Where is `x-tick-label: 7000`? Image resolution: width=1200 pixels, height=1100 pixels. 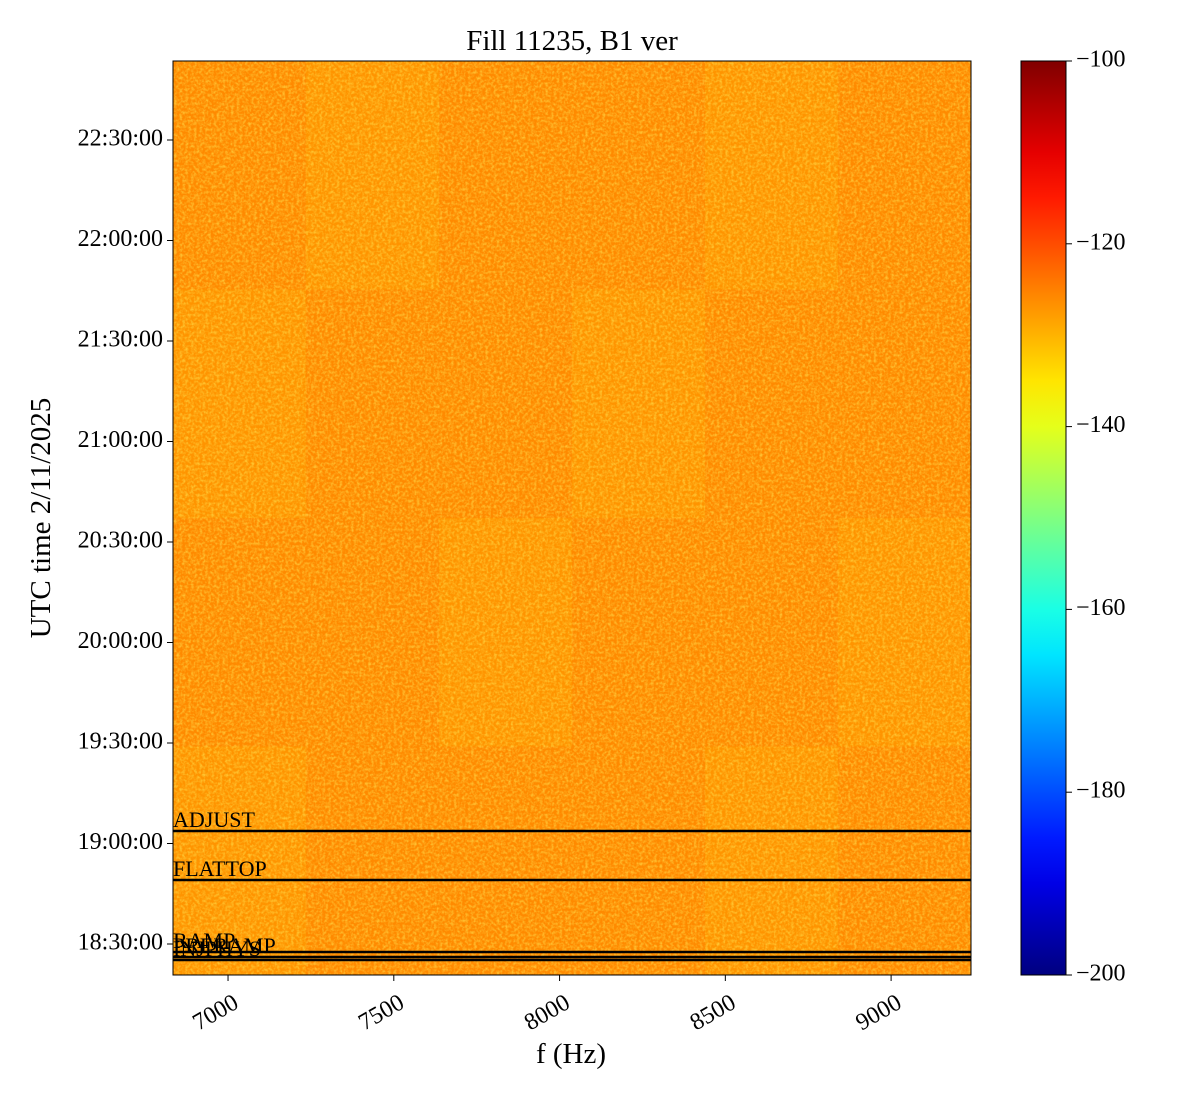
x-tick-label: 7000 is located at coordinates (215, 1013).